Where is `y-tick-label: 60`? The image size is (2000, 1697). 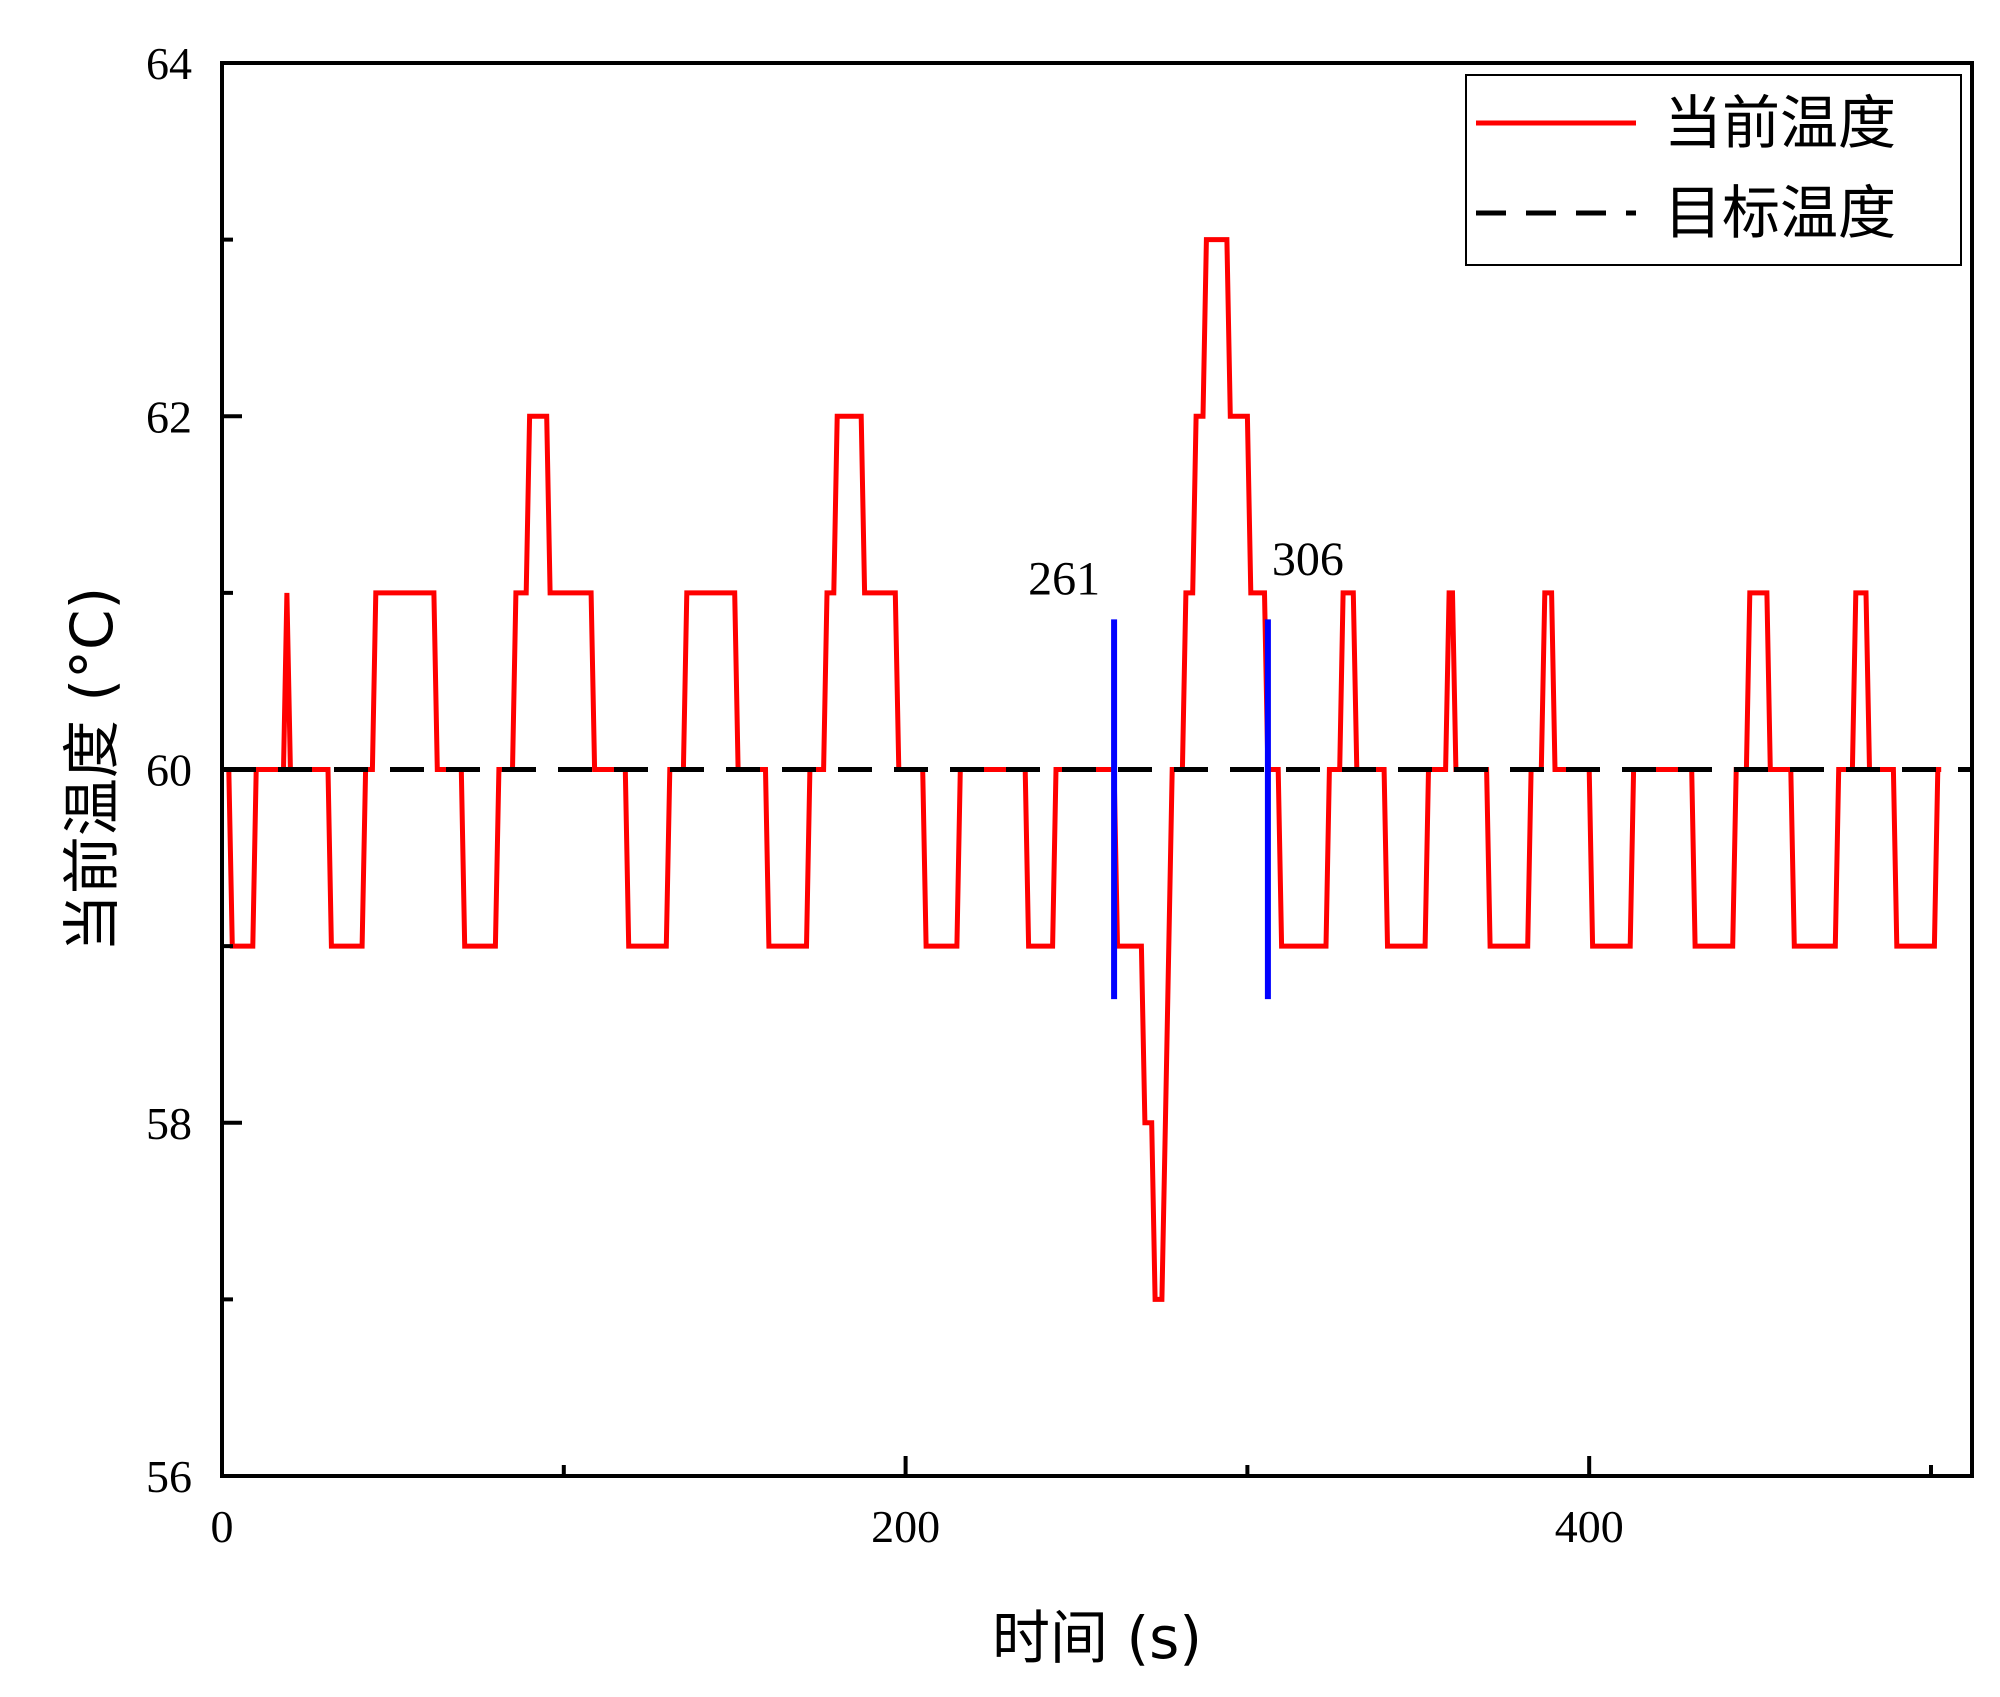 y-tick-label: 60 is located at coordinates (169, 770).